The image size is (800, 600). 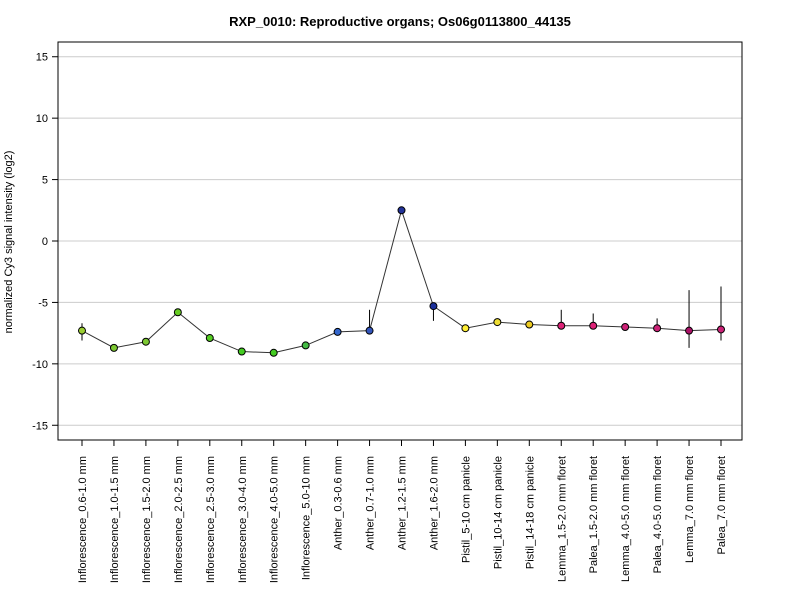 What do you see at coordinates (43, 303) in the screenshot?
I see `y-tick-label: -5` at bounding box center [43, 303].